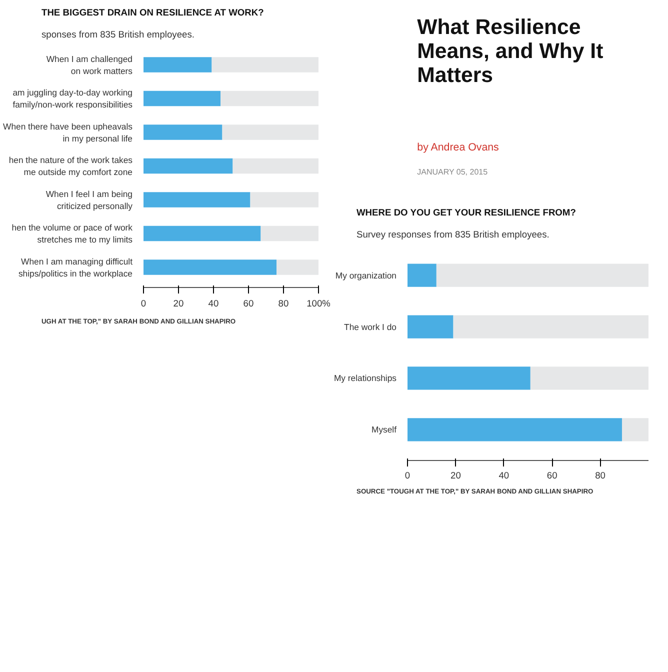  I want to click on y-tick-label: am juggling day-to-day working family/non-work responsibilities, so click(73, 99).